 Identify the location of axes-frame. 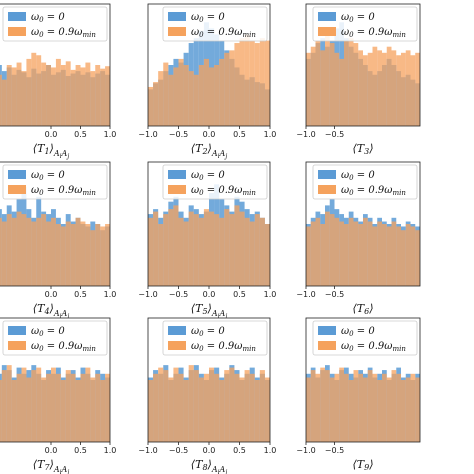
(363, 65).